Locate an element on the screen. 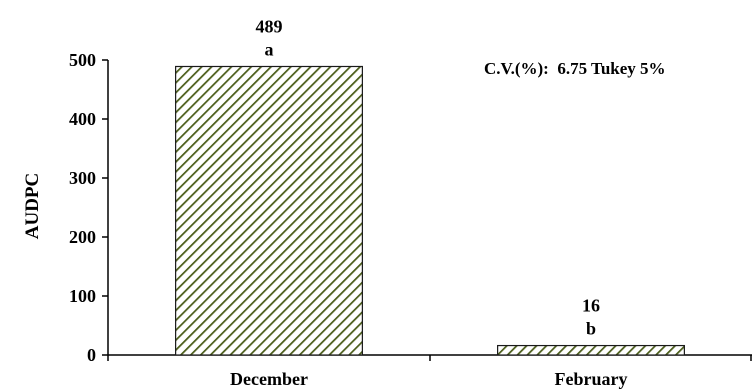 The height and width of the screenshot is (391, 752). y-tick-label: 500 is located at coordinates (82, 60).